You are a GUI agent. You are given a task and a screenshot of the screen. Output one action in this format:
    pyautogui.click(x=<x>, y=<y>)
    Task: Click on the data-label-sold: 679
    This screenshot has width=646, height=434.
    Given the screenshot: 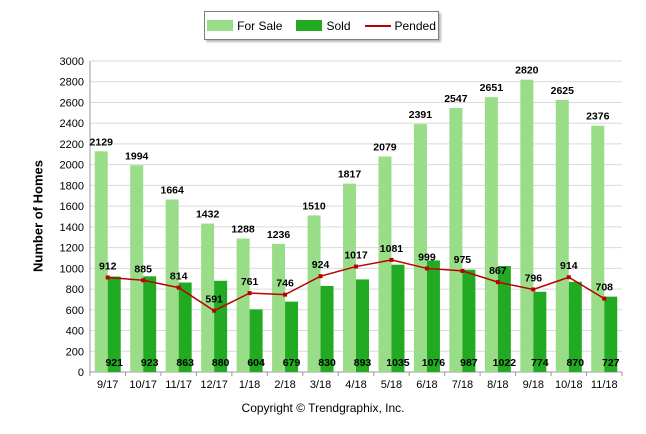 What is the action you would take?
    pyautogui.click(x=292, y=363)
    